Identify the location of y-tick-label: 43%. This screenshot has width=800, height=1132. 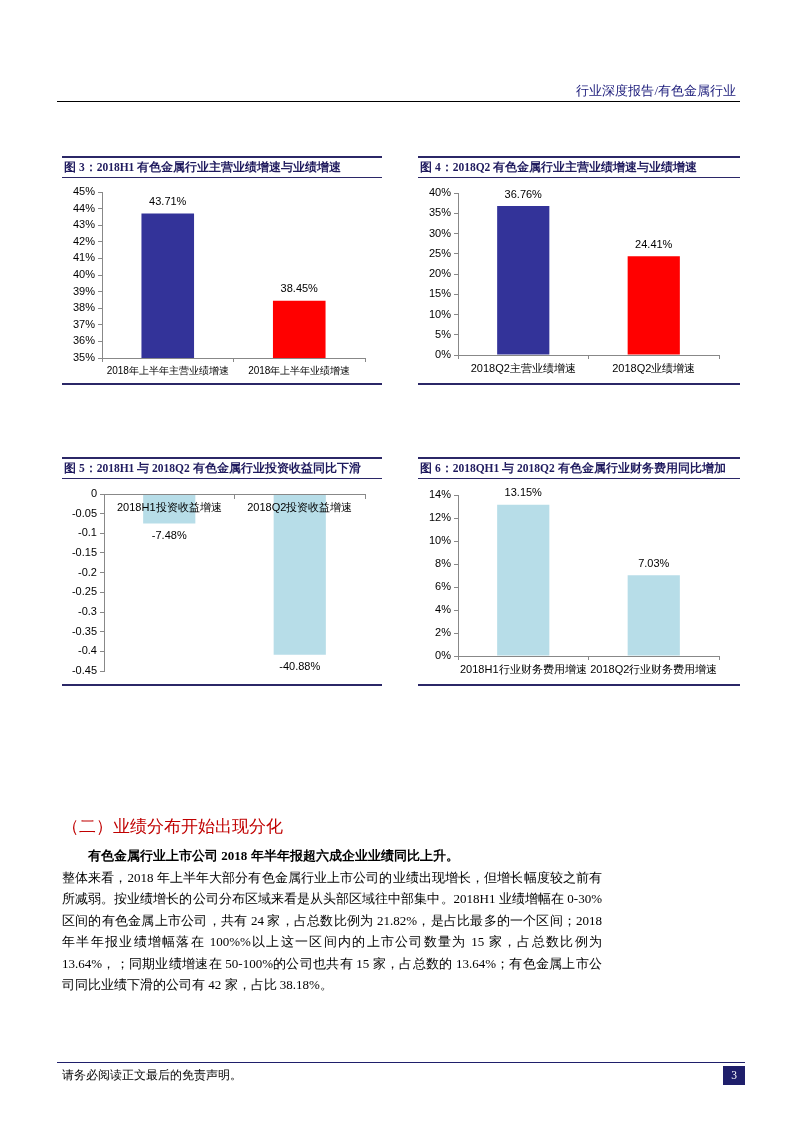
(84, 224).